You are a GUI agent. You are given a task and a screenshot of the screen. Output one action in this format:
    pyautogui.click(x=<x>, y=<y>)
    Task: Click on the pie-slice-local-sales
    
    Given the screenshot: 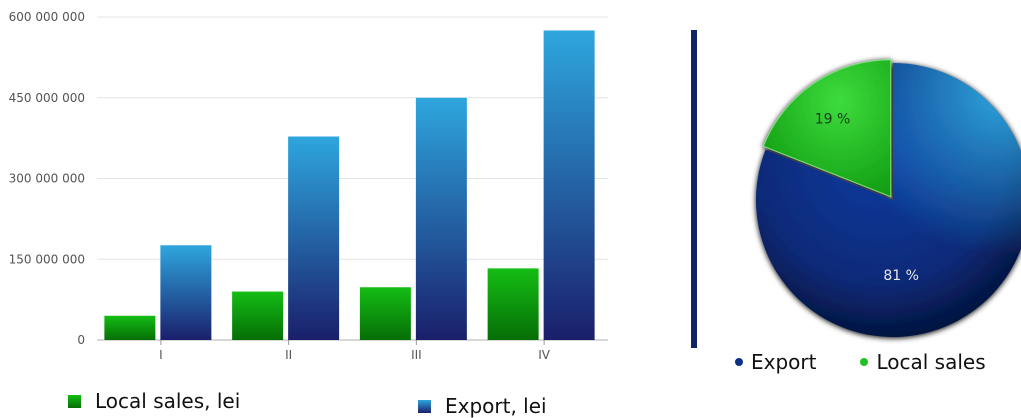 What is the action you would take?
    pyautogui.click(x=827, y=128)
    